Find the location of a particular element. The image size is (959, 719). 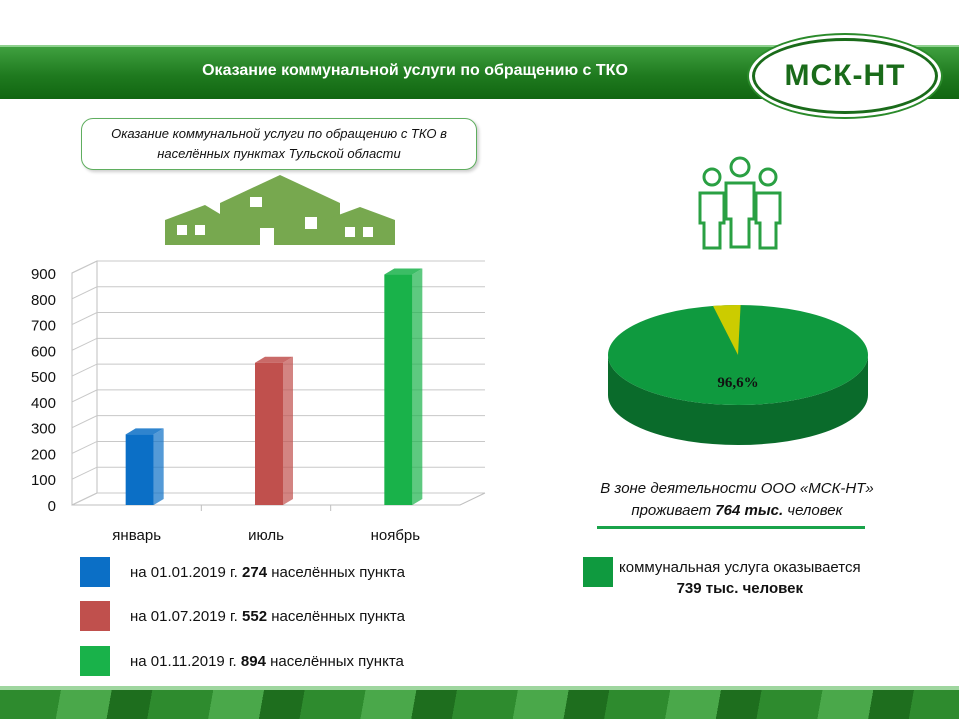

y-tick-label: 400 is located at coordinates (43, 403).